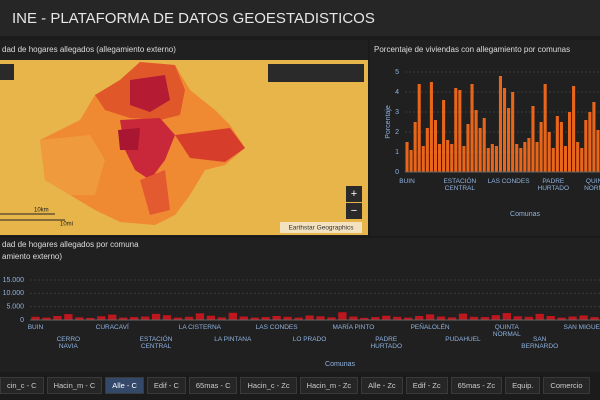 The image size is (600, 400). What do you see at coordinates (74, 385) in the screenshot?
I see `tab: Hacin_m - C` at bounding box center [74, 385].